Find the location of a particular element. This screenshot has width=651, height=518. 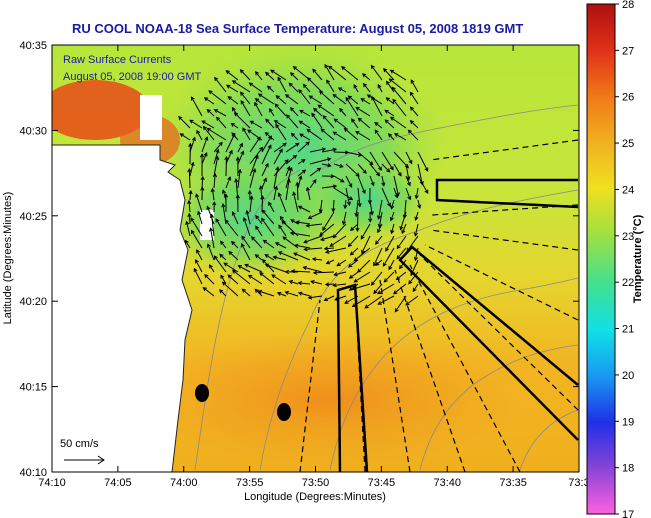

x-tick-label: 74:00 is located at coordinates (184, 483).